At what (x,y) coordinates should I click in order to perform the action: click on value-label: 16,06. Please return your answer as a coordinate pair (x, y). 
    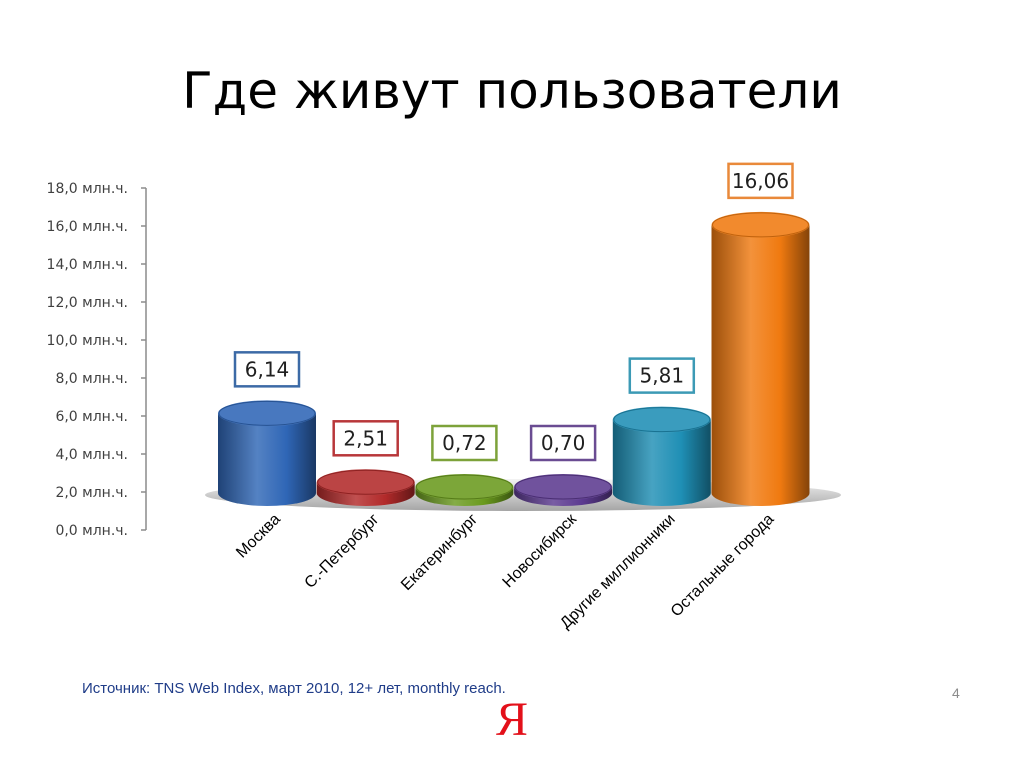
    Looking at the image, I should click on (760, 181).